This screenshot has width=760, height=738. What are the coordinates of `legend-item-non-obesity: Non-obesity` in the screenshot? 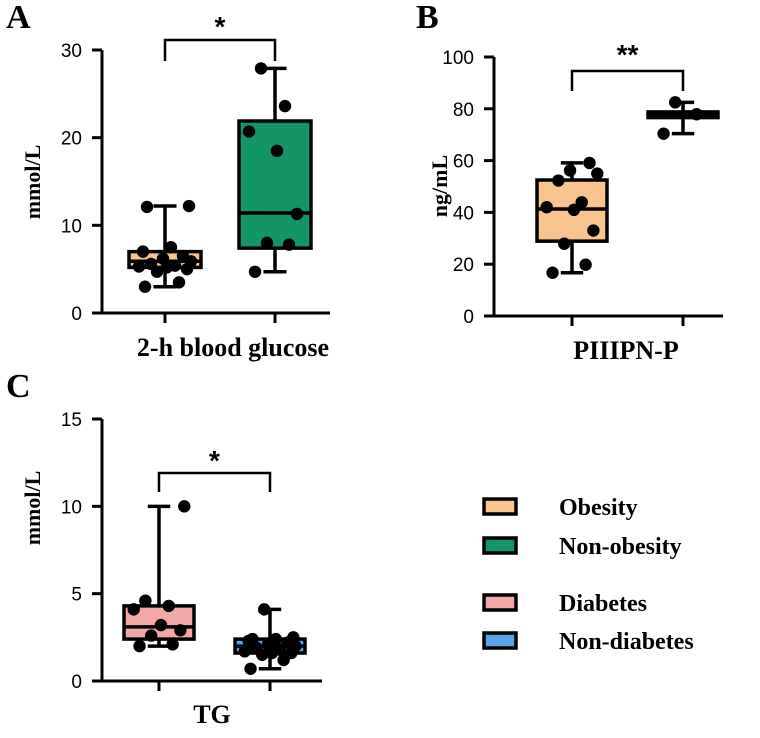 It's located at (582, 547).